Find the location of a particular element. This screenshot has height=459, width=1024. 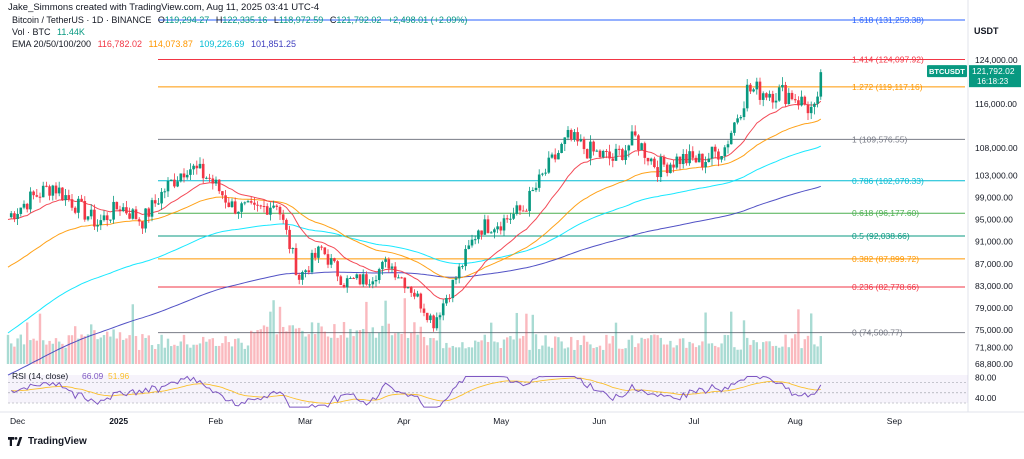

volume-label: Vol · BTC is located at coordinates (31, 32).